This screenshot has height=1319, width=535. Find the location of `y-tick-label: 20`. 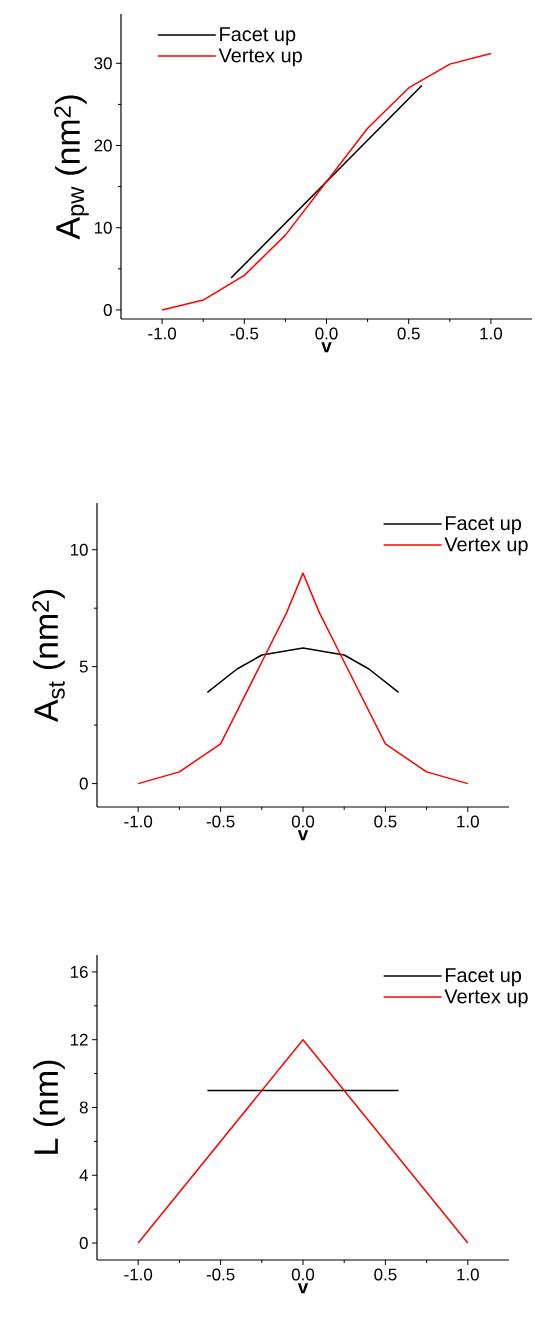

y-tick-label: 20 is located at coordinates (103, 145).